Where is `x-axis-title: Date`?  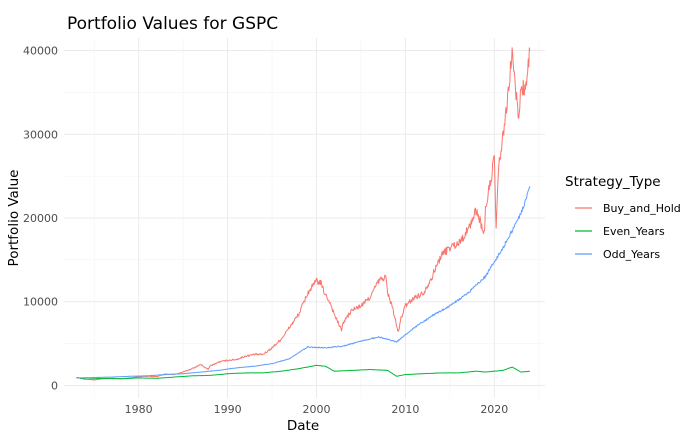 x-axis-title: Date is located at coordinates (303, 426).